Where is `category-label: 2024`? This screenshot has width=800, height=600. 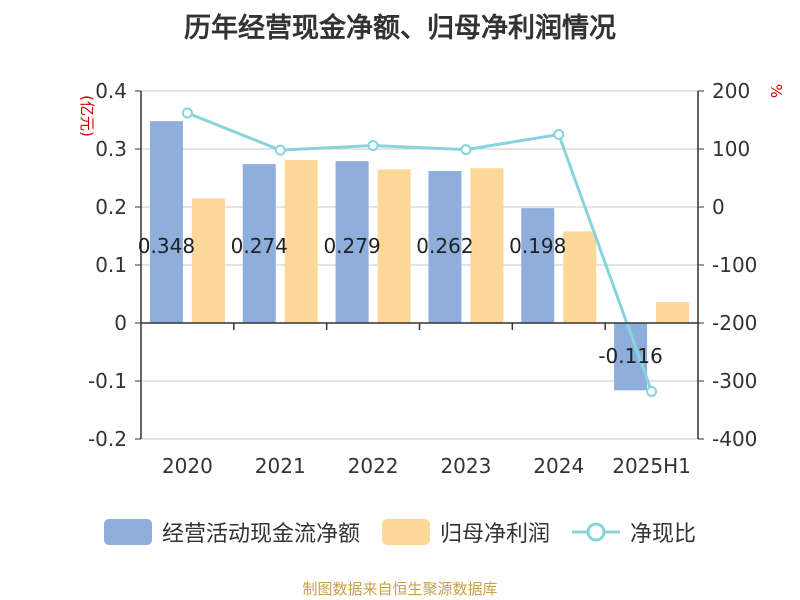 category-label: 2024 is located at coordinates (558, 466).